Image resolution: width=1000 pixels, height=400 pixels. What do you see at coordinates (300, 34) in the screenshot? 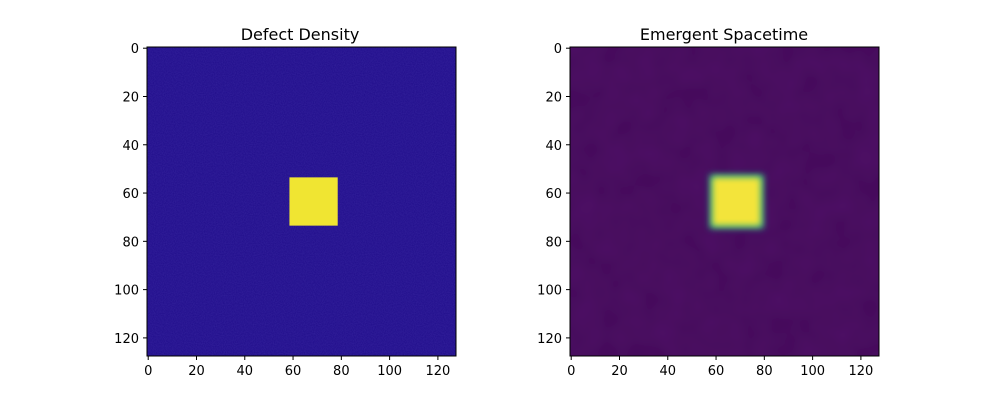
I see `chart-title: Defect Density` at bounding box center [300, 34].